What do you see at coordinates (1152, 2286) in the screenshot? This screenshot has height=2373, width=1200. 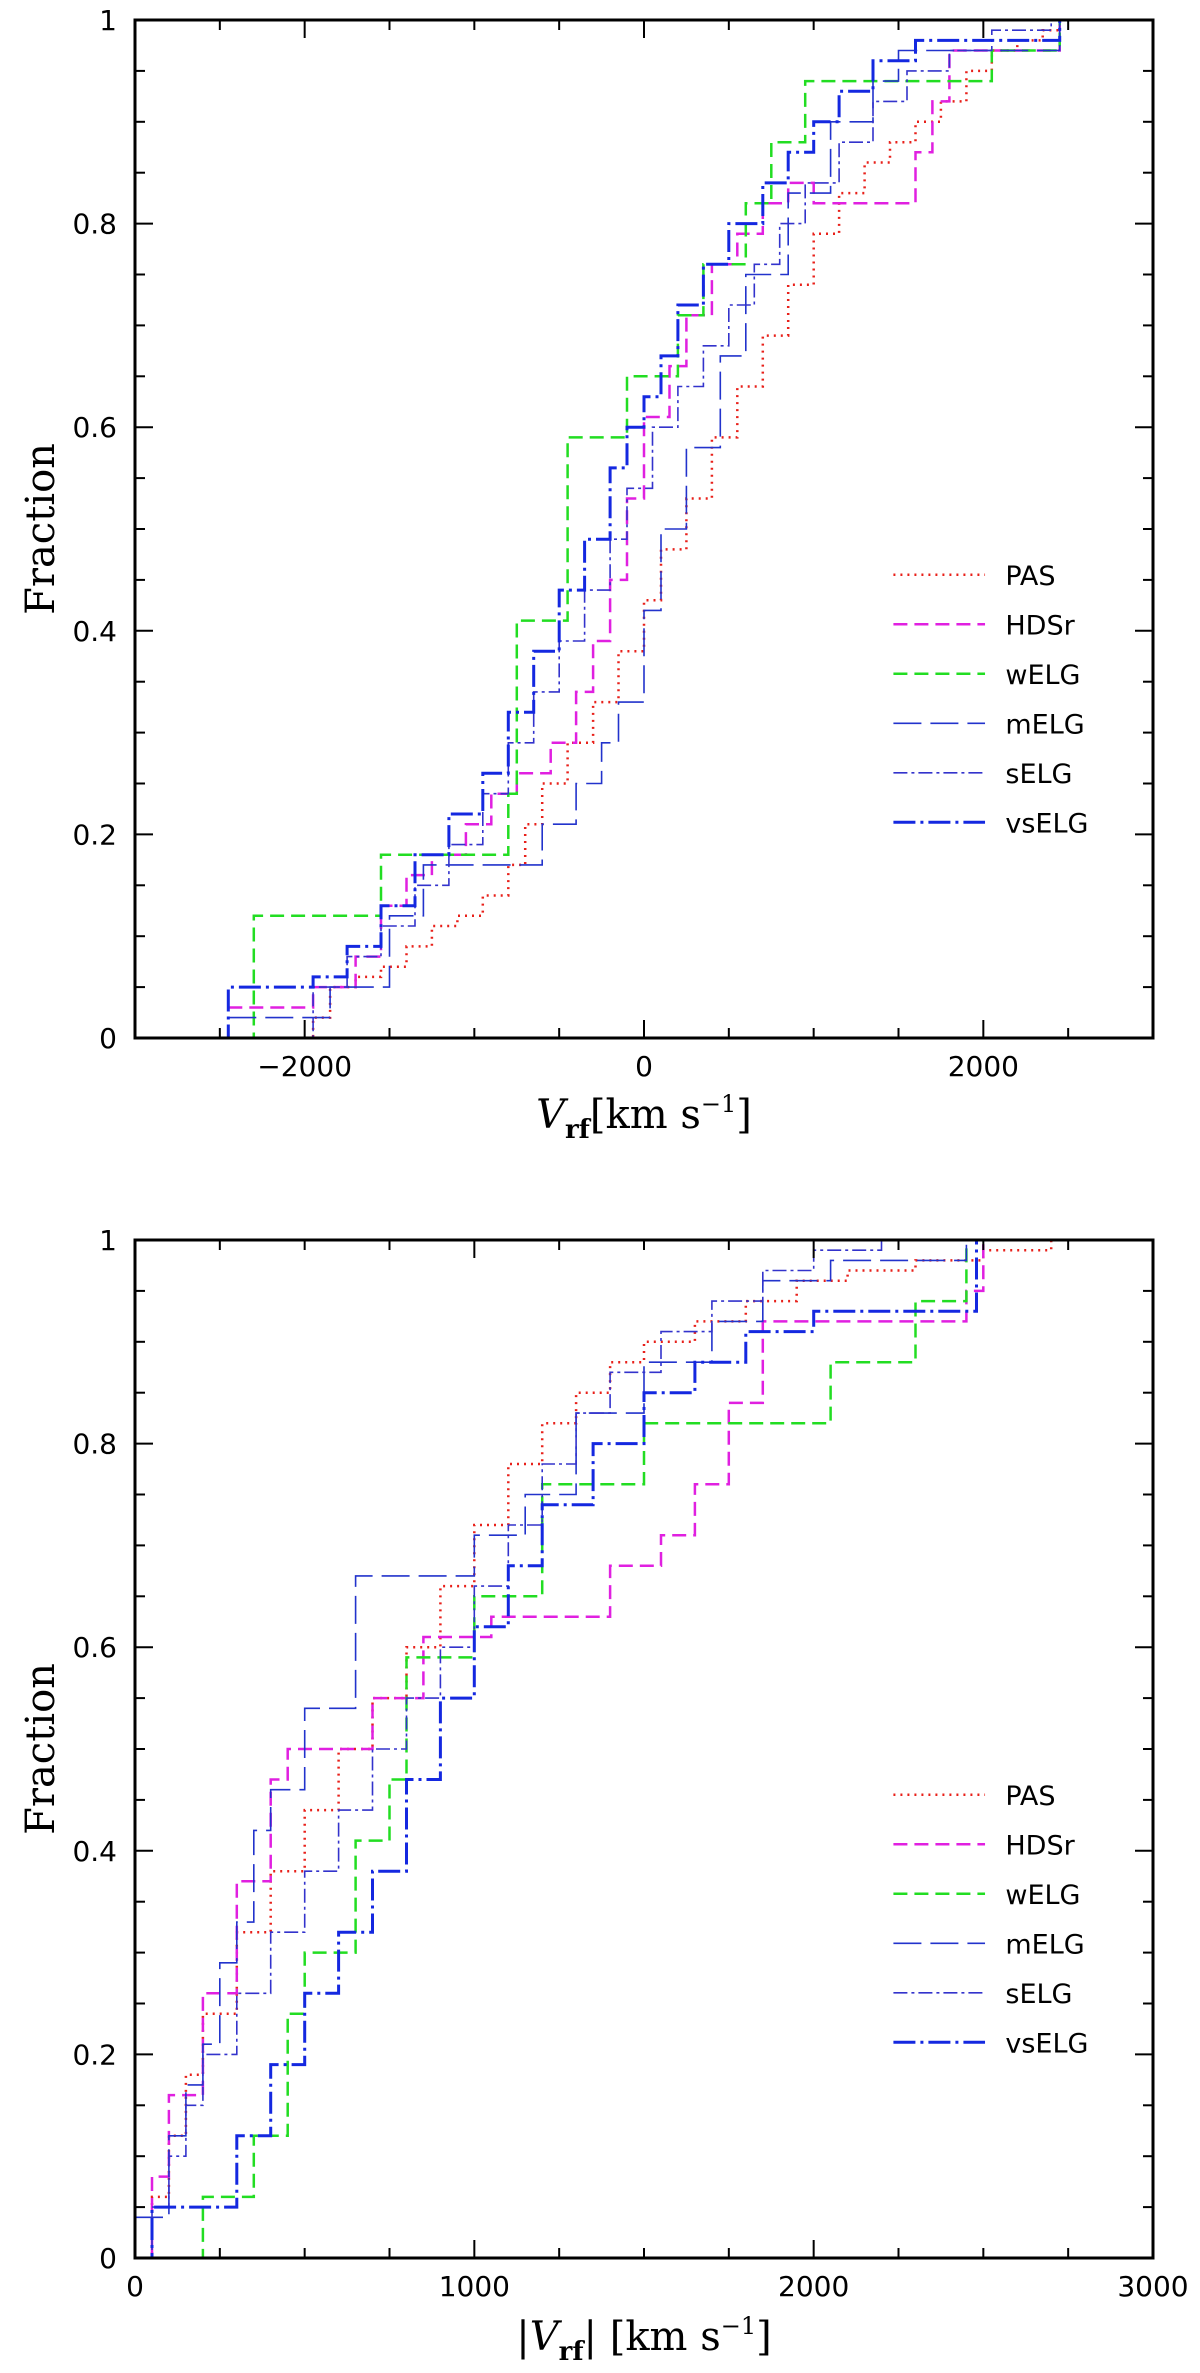 I see `x-tick-label: 3000` at bounding box center [1152, 2286].